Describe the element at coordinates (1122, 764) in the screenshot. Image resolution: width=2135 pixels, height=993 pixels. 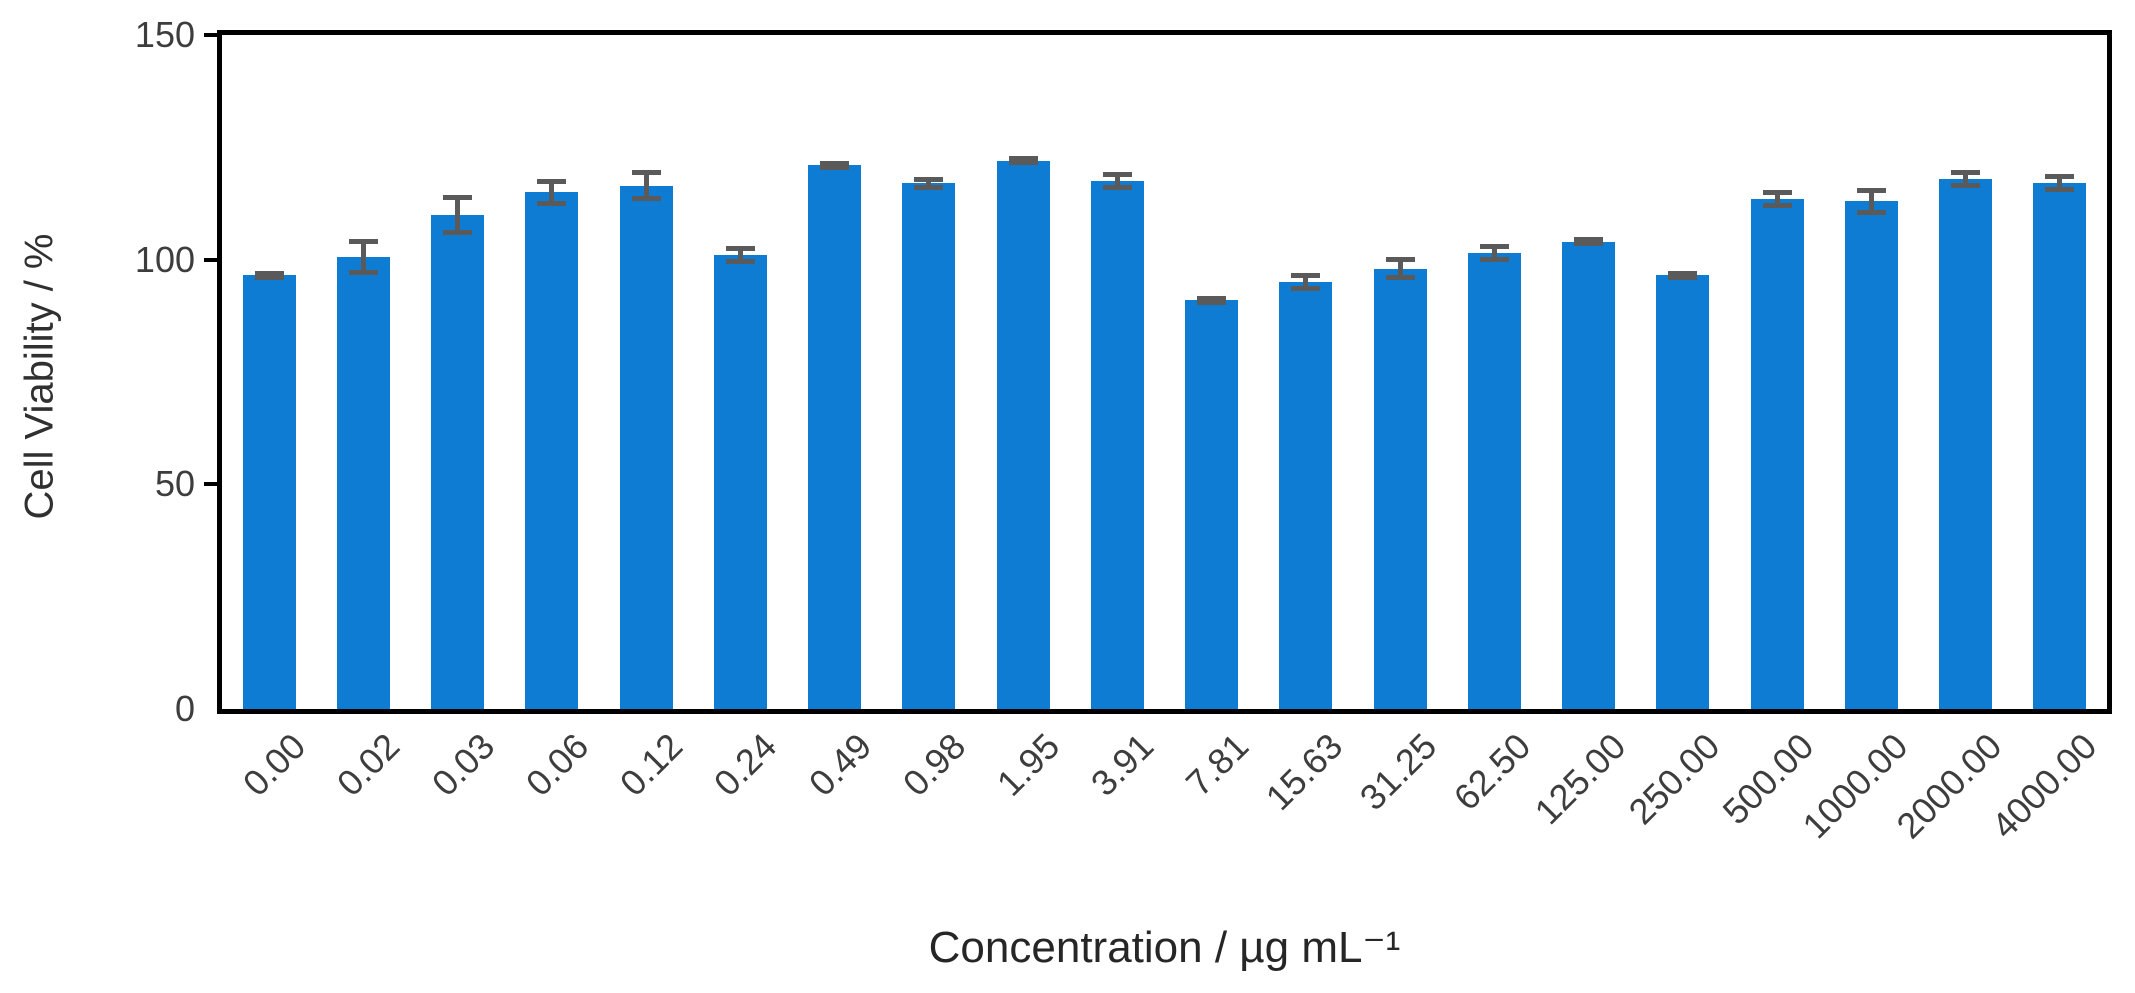
I see `x-tick-label: 3.91` at that location.